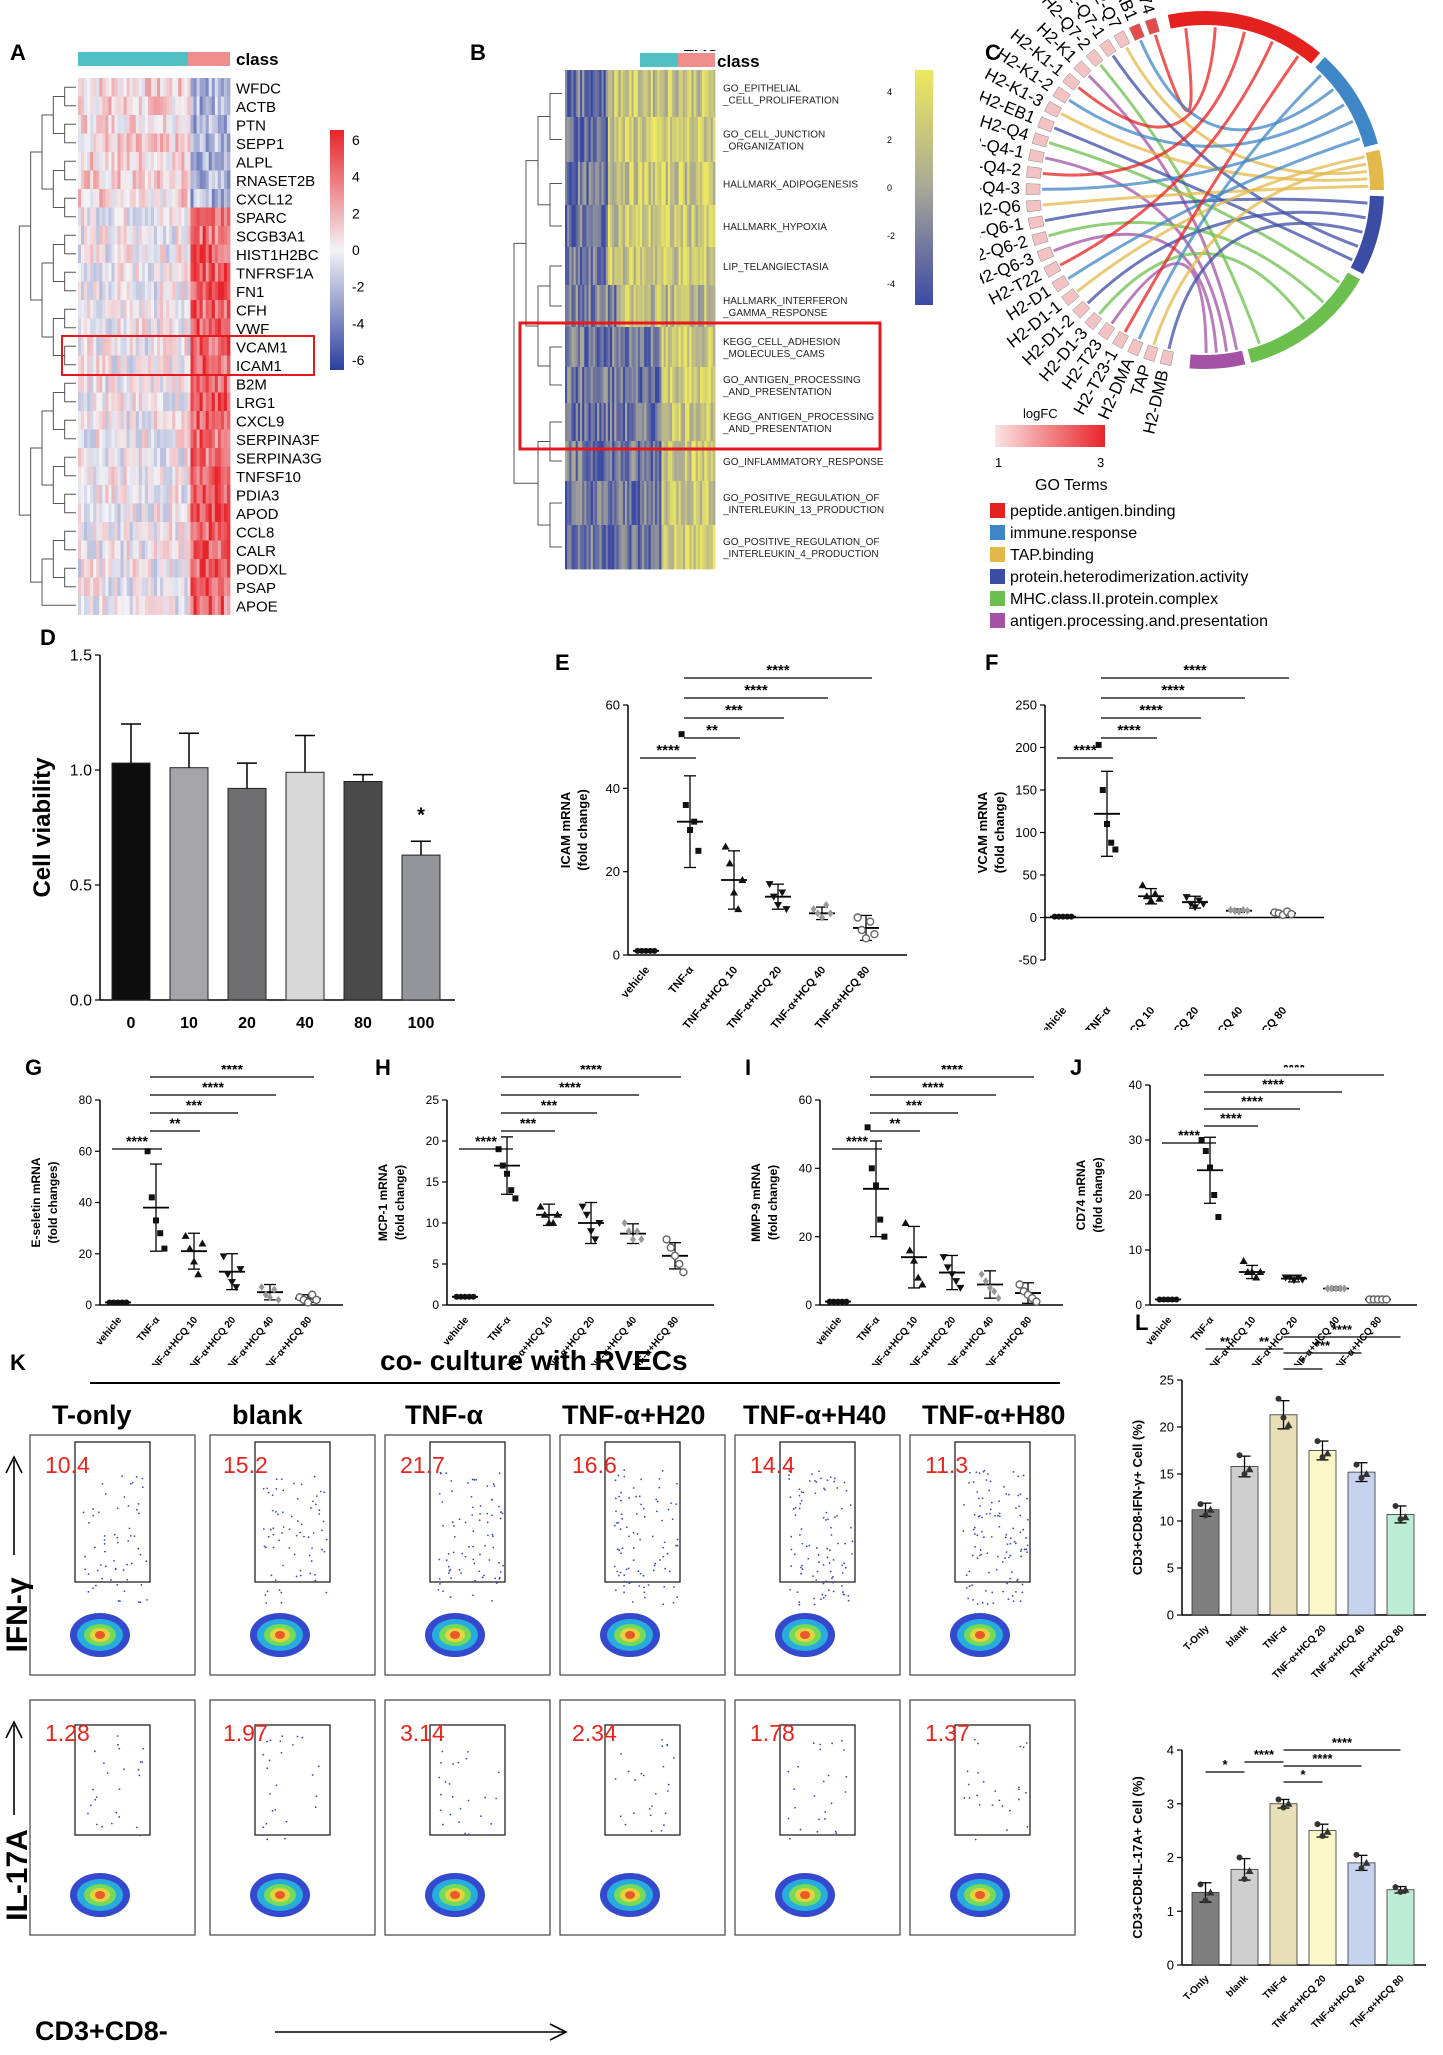 The height and width of the screenshot is (2055, 1443). What do you see at coordinates (675, 1256) in the screenshot?
I see `svgH-data-point` at bounding box center [675, 1256].